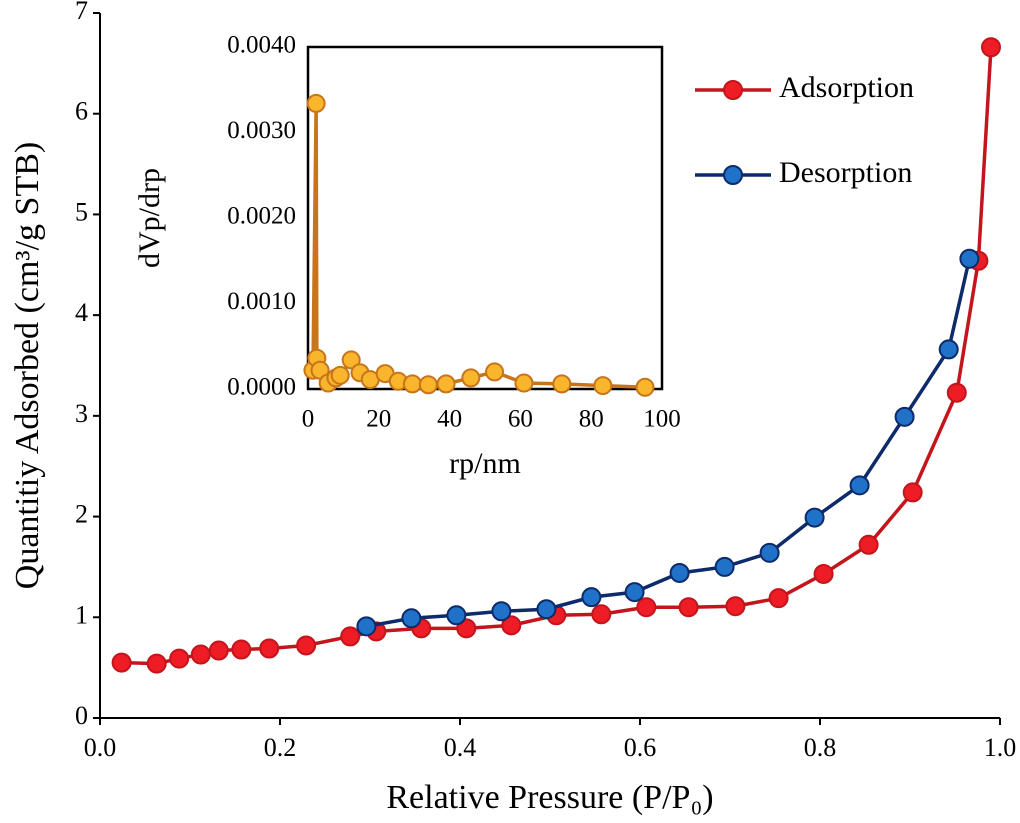 This screenshot has height=823, width=1020. I want to click on x-axis-title: Relative Pressure (P/P₀), so click(549, 797).